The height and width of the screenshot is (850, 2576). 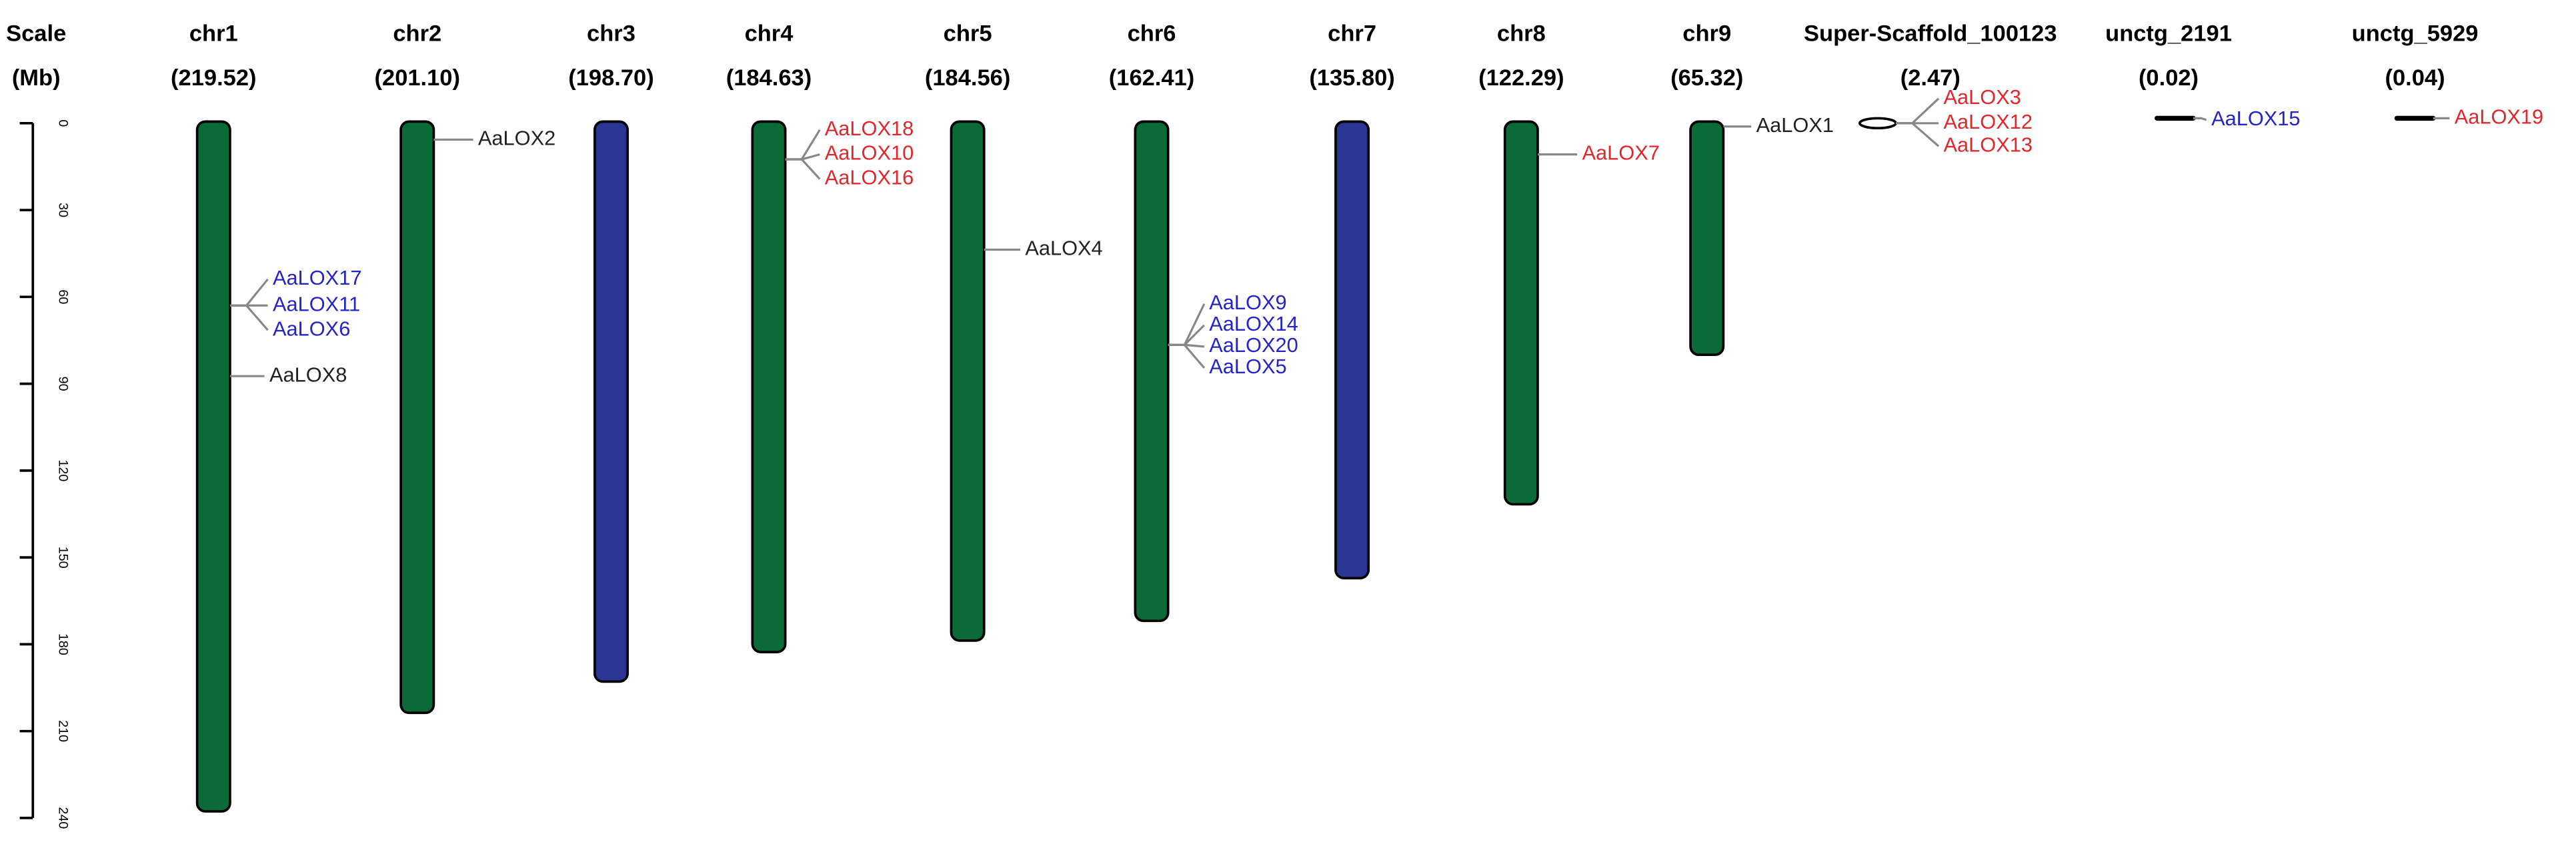 What do you see at coordinates (1253, 323) in the screenshot?
I see `gene-label: AaLOX14` at bounding box center [1253, 323].